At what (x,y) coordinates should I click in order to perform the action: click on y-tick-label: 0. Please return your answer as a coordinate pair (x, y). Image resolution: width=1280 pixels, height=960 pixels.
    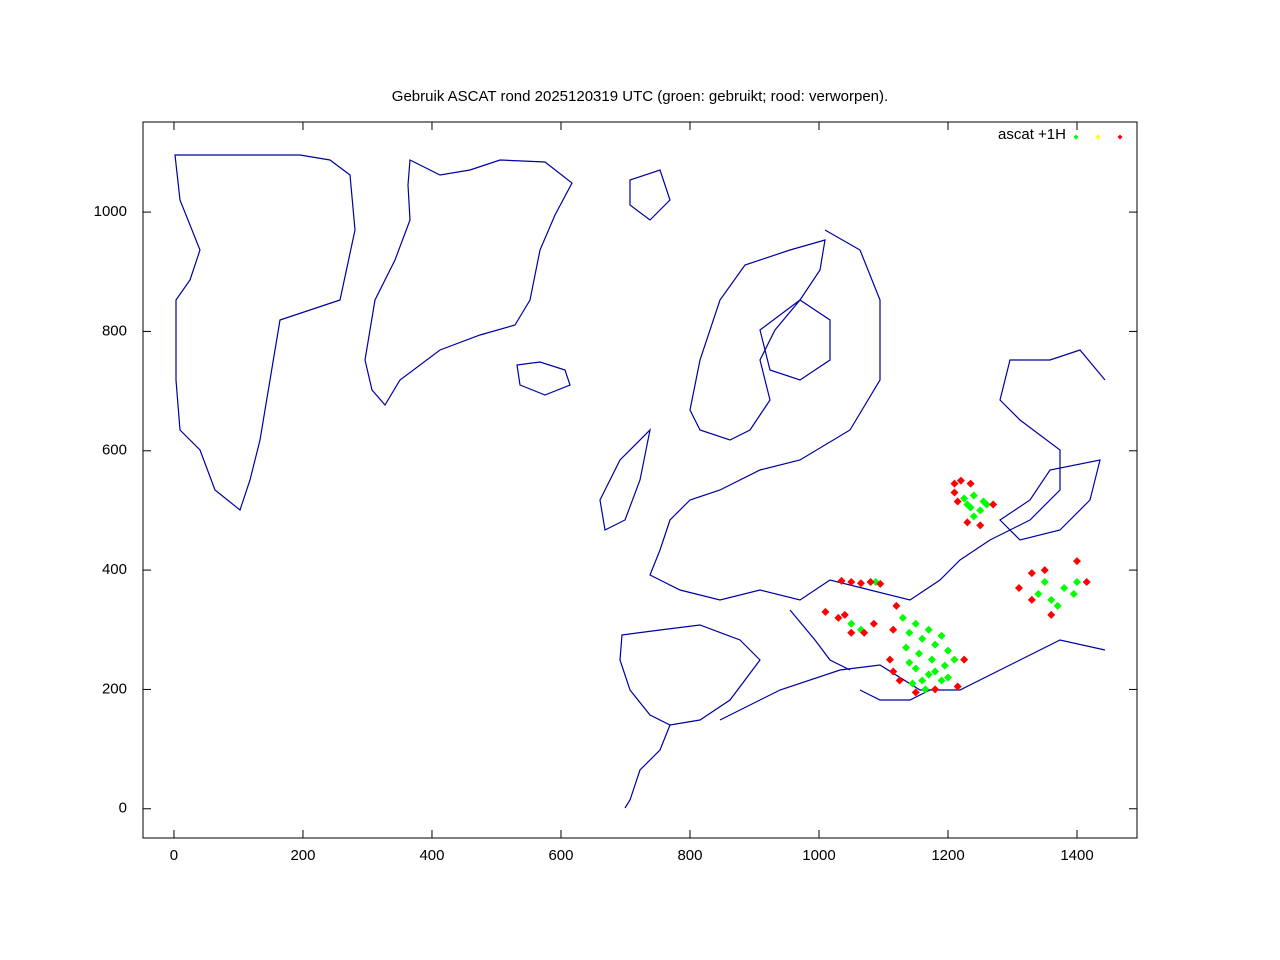
    Looking at the image, I should click on (123, 808).